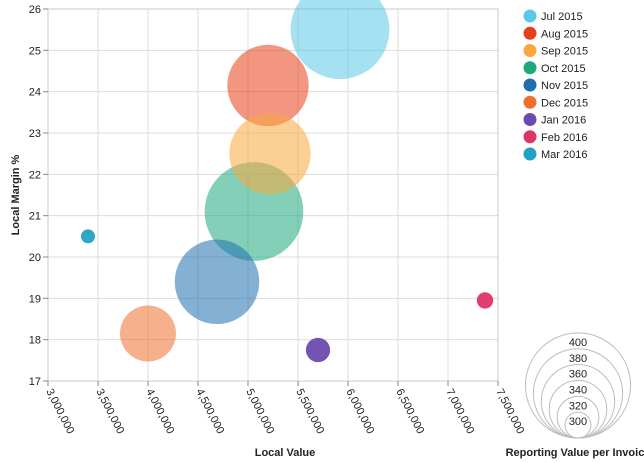 Image resolution: width=644 pixels, height=463 pixels. What do you see at coordinates (35, 10) in the screenshot?
I see `y-tick-label: 26` at bounding box center [35, 10].